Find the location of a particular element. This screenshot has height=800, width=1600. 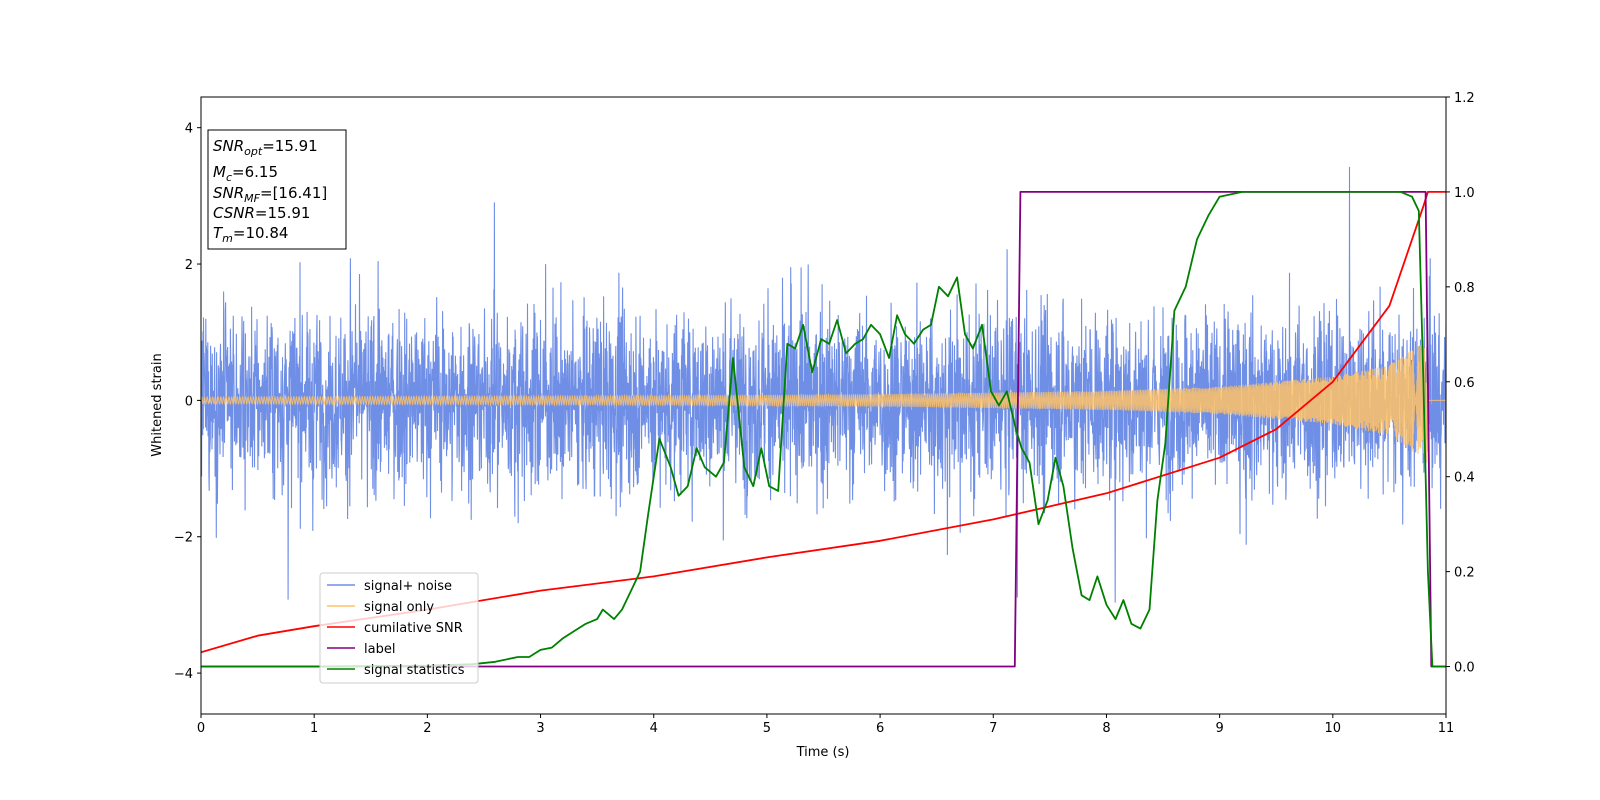

y-right-tick-label-3: 0.6 is located at coordinates (1464, 383).